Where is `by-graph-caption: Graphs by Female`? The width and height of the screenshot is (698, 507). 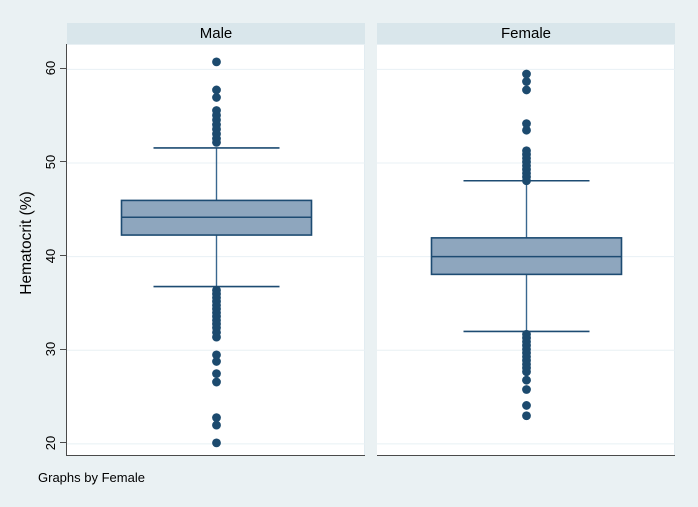 by-graph-caption: Graphs by Female is located at coordinates (91, 477).